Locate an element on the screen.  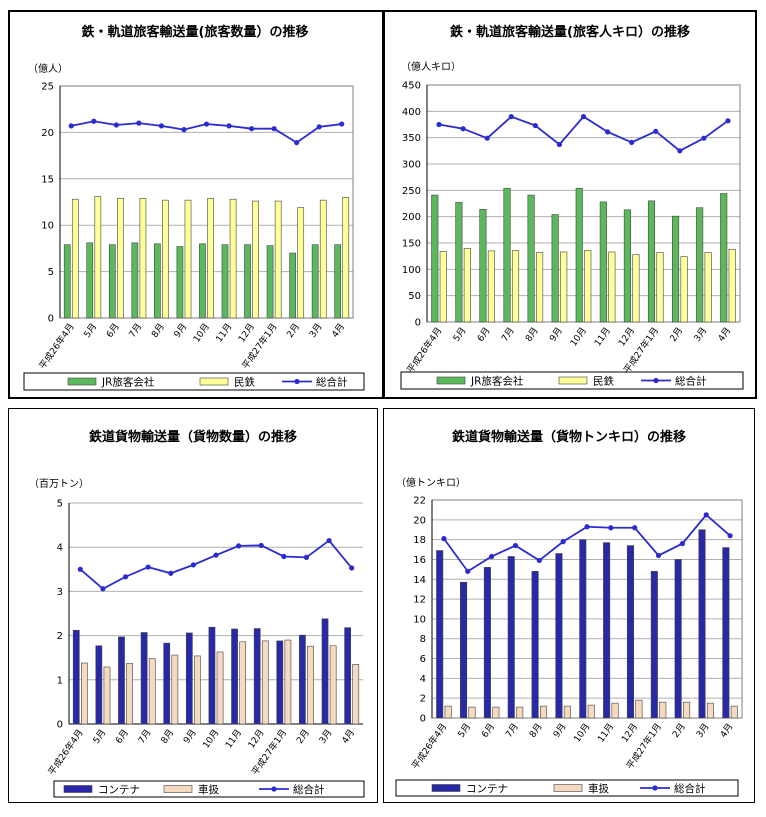
y-unit-label: （億トンキロ） is located at coordinates (431, 482).